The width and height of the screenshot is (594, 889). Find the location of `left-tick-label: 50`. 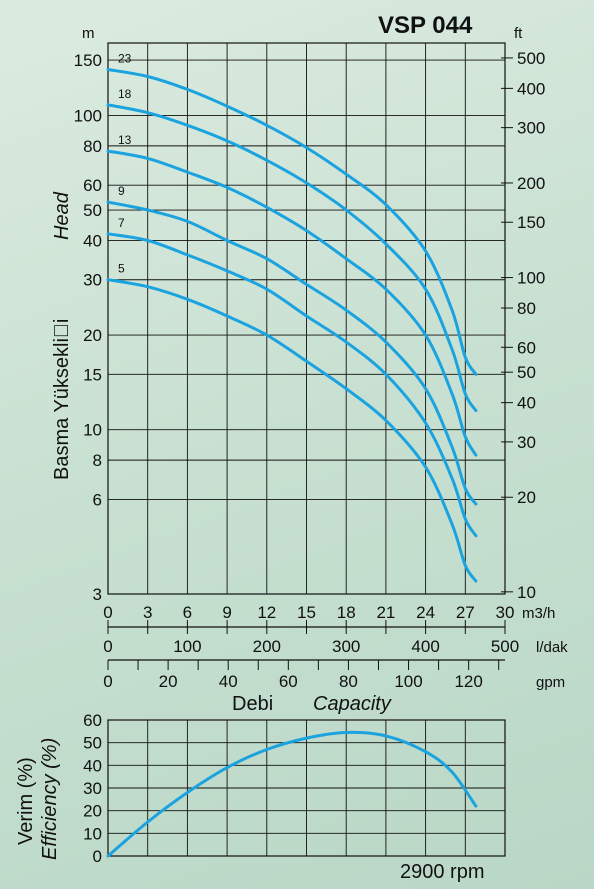

left-tick-label: 50 is located at coordinates (92, 210).